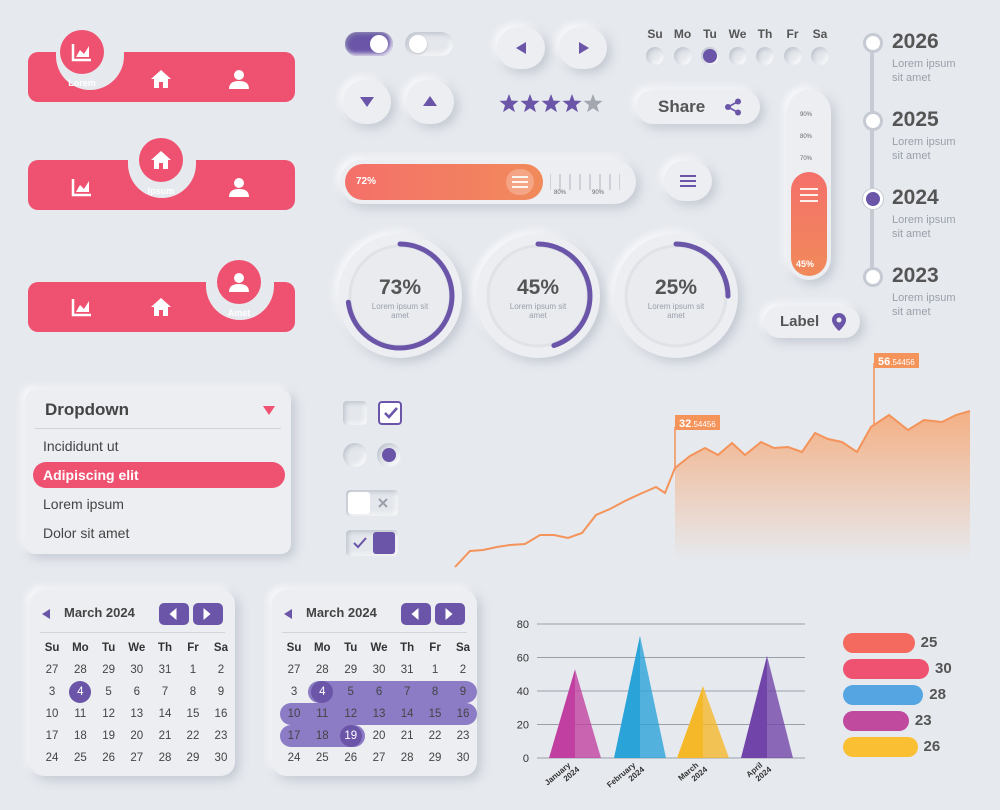 The width and height of the screenshot is (1000, 810). I want to click on range-start-day: 4, so click(322, 692).